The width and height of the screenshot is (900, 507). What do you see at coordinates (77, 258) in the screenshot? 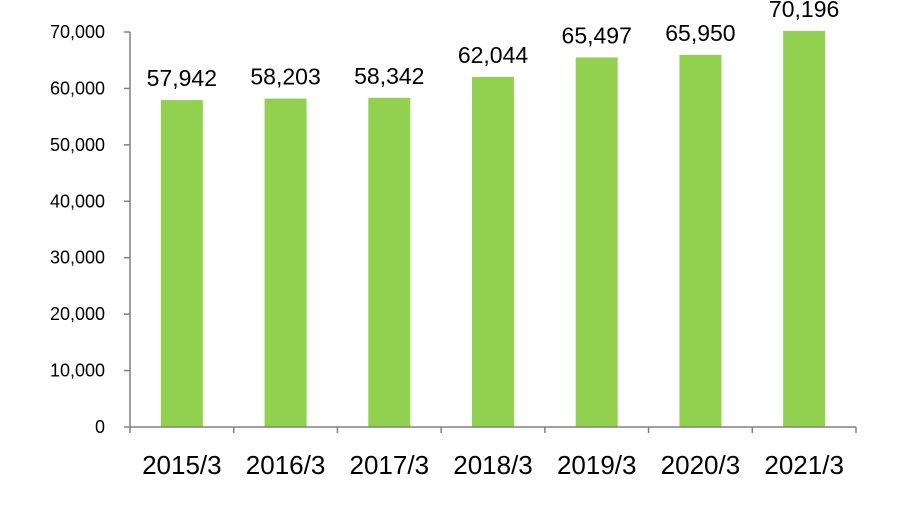
I see `y-tick-label: 30,000` at bounding box center [77, 258].